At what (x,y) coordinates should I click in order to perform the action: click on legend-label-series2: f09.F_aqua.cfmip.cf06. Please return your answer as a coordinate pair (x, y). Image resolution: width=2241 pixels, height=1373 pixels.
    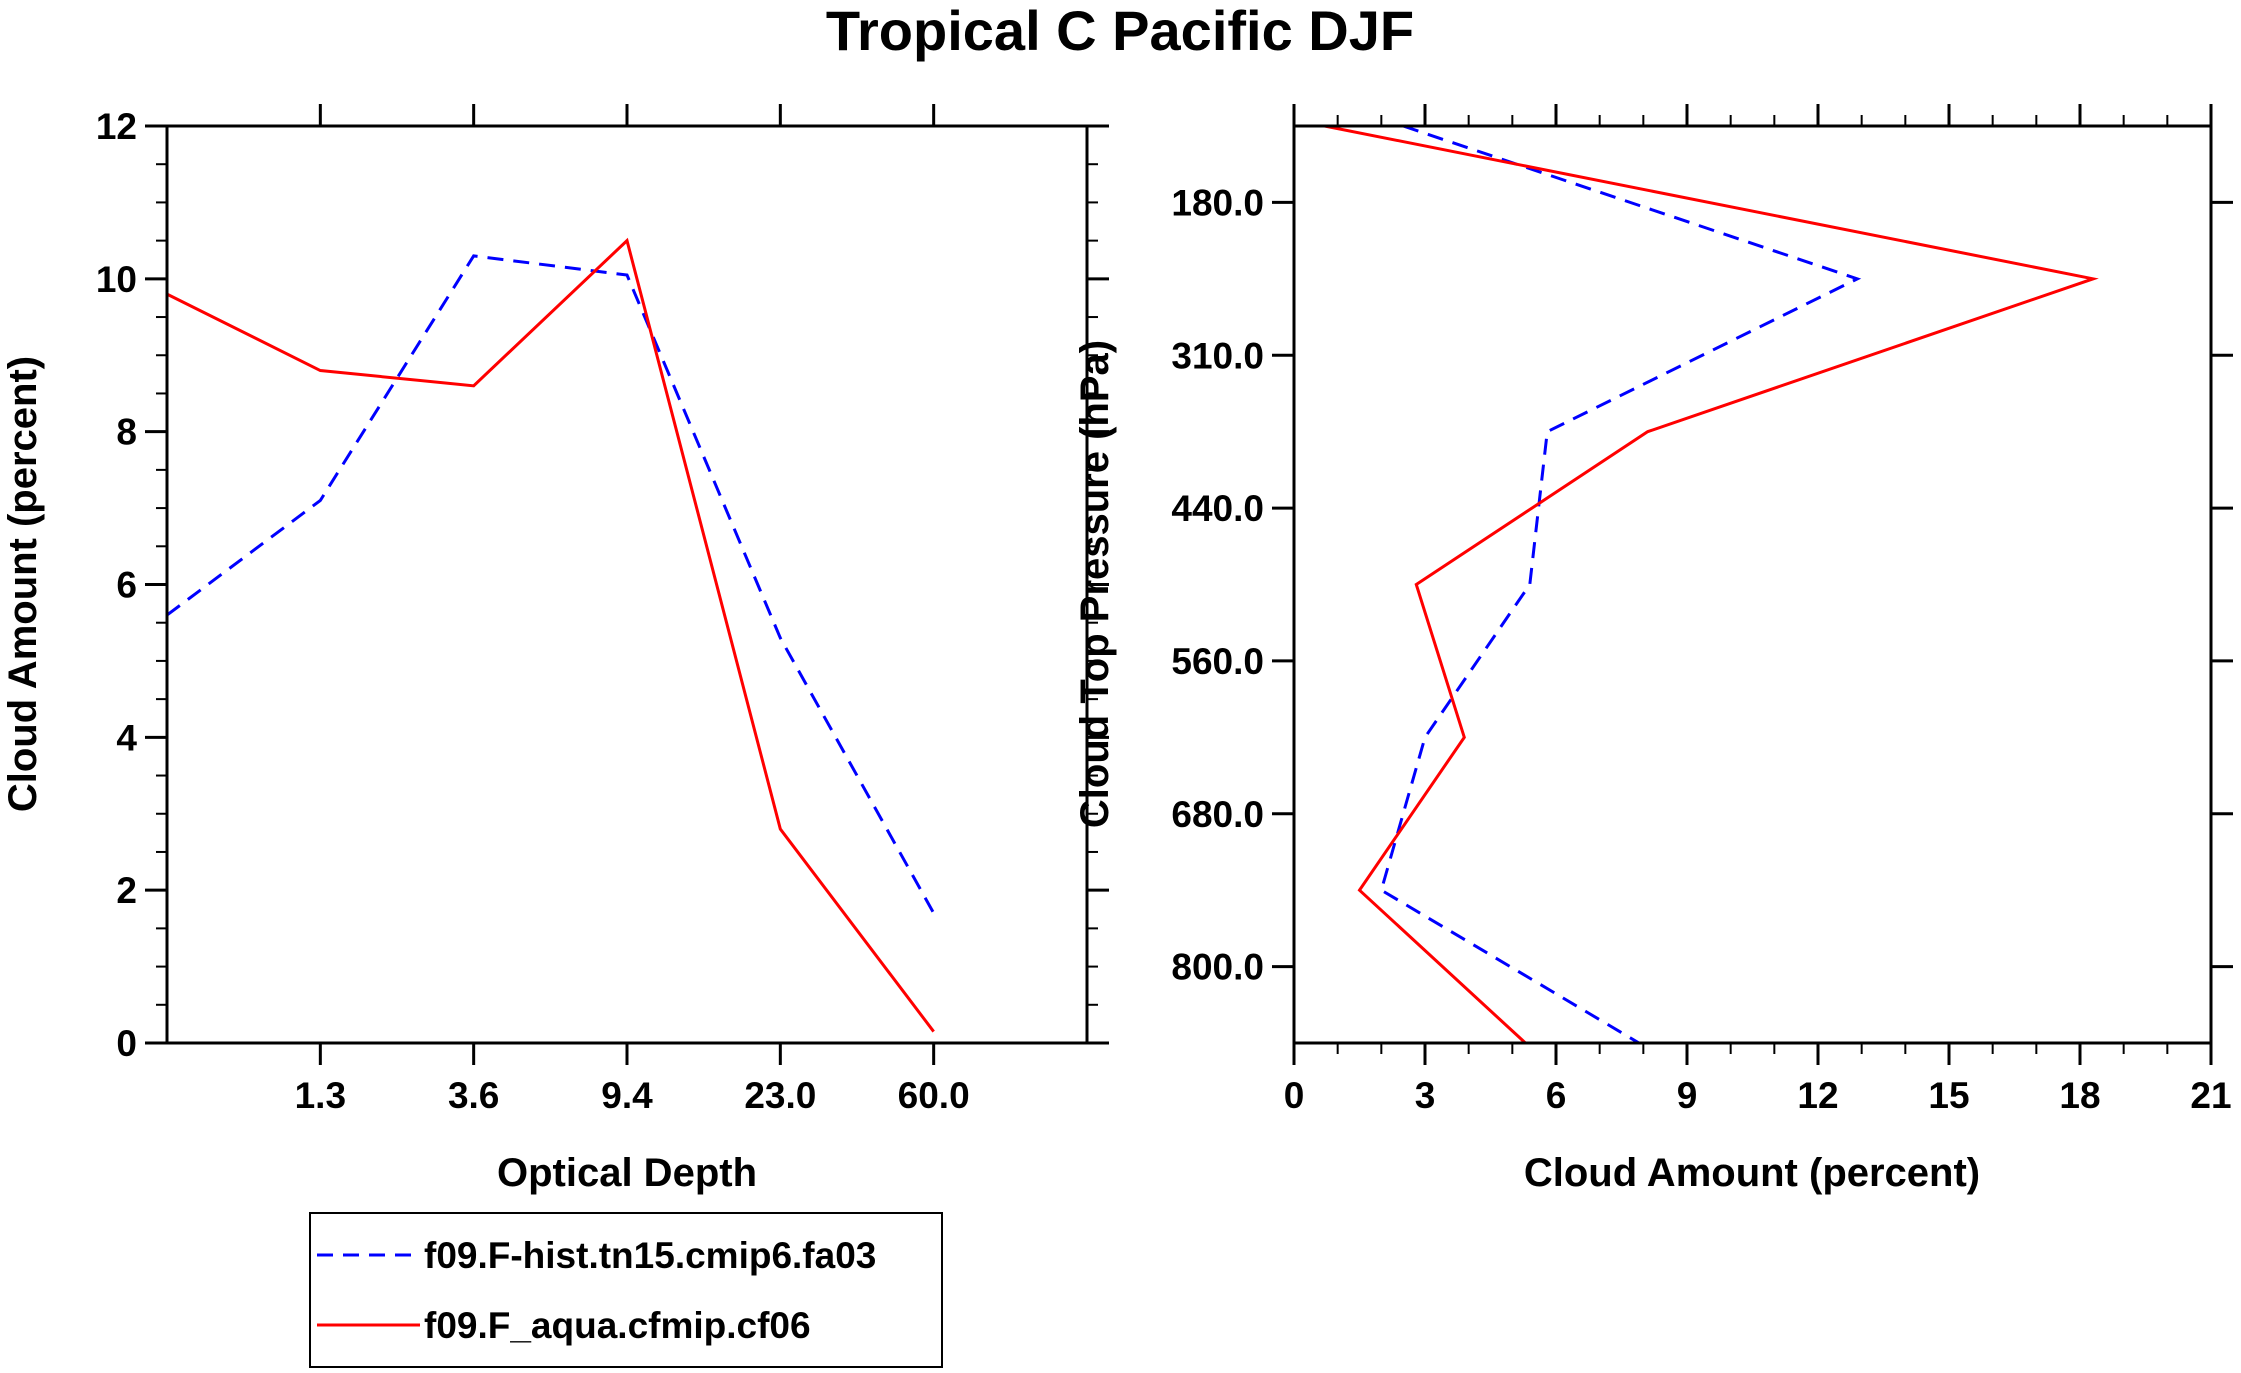
    Looking at the image, I should click on (617, 1325).